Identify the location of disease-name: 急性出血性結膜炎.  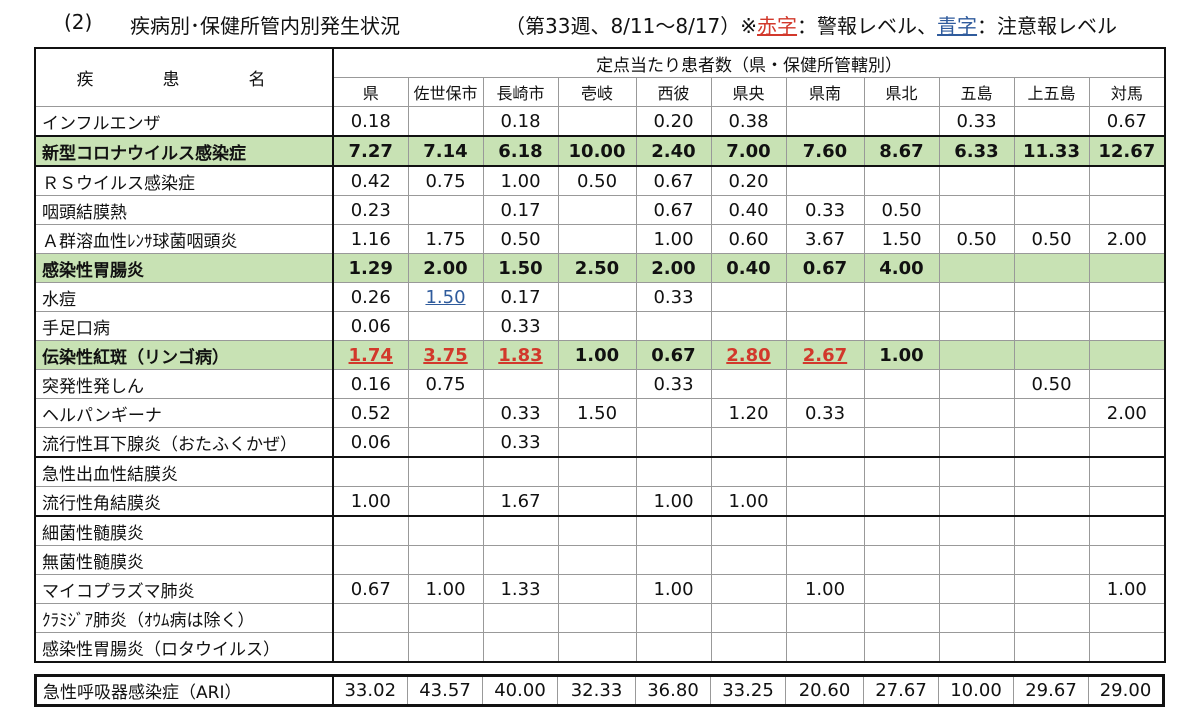
(184, 471).